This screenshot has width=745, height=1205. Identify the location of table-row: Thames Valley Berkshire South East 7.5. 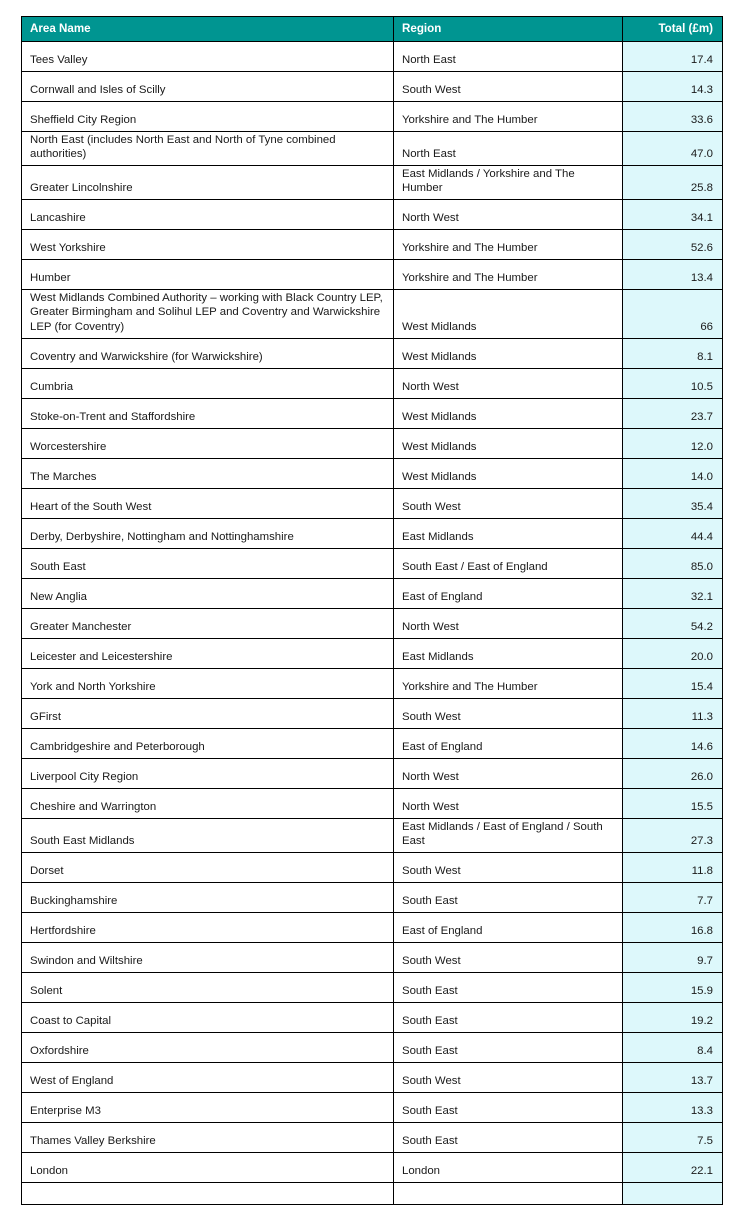
(372, 1137).